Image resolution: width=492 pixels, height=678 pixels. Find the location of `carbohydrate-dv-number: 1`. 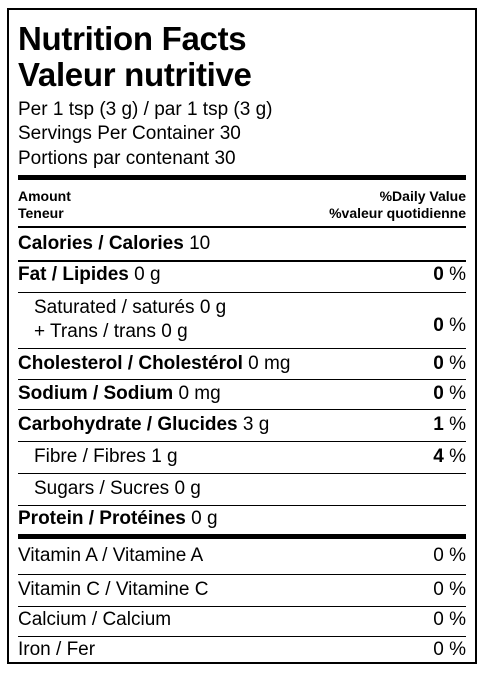

carbohydrate-dv-number: 1 is located at coordinates (438, 424).